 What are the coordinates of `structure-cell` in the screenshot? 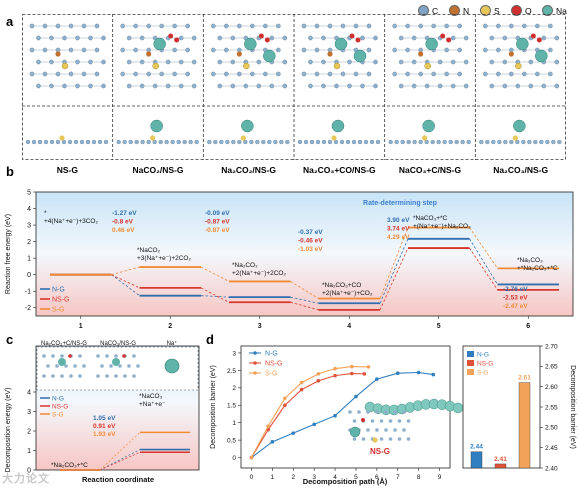 It's located at (248, 84).